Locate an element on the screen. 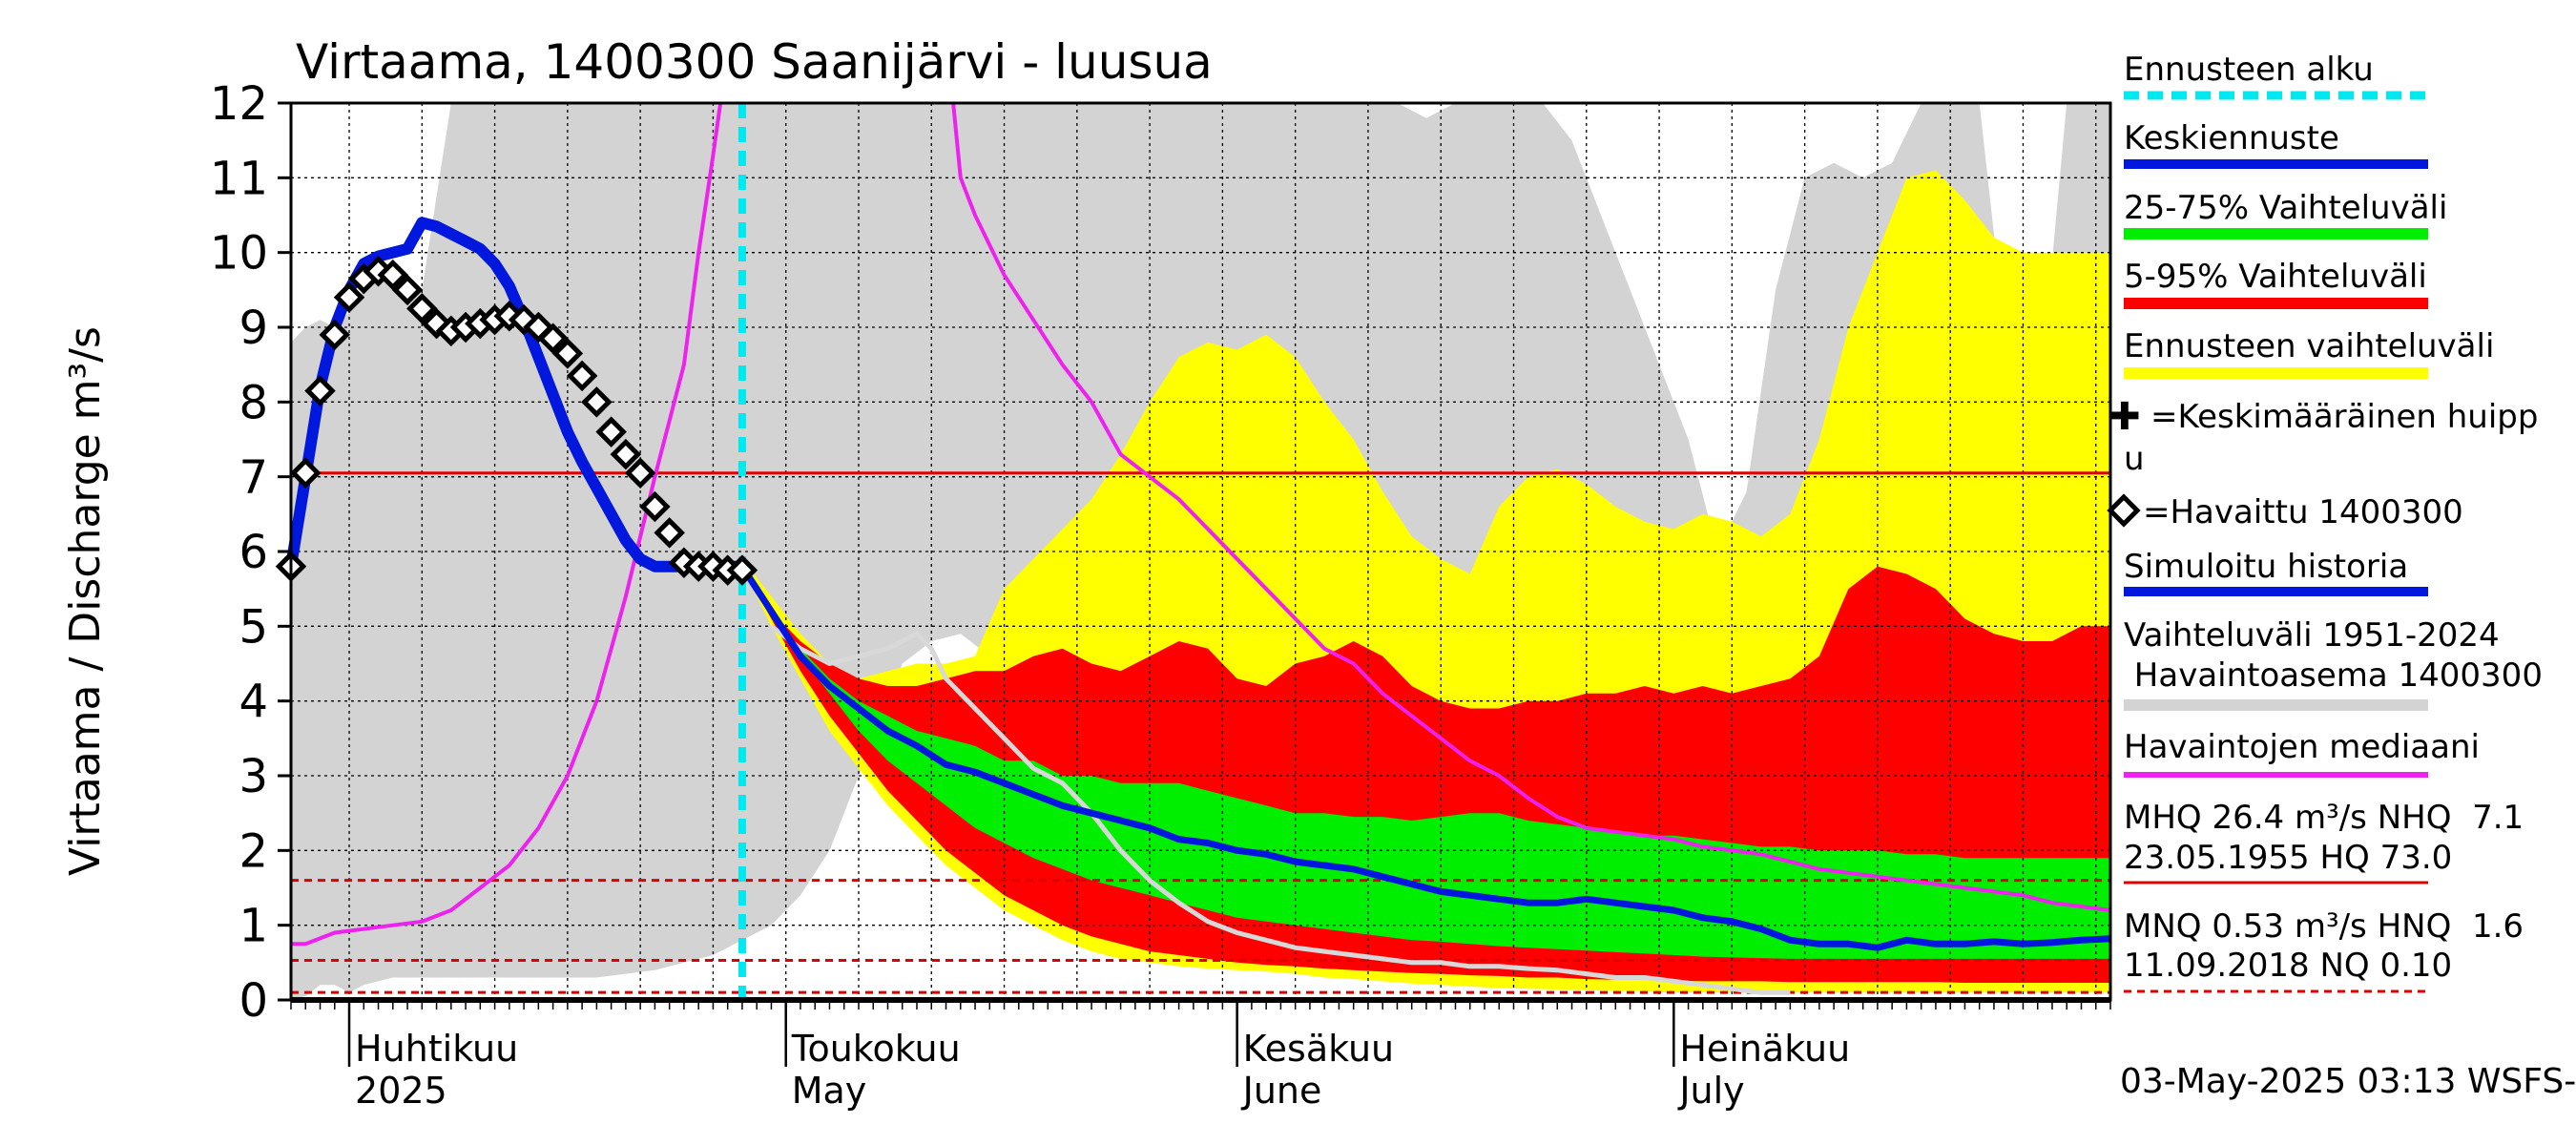 This screenshot has height=1145, width=2576. y-tick-label: 6 is located at coordinates (253, 553).